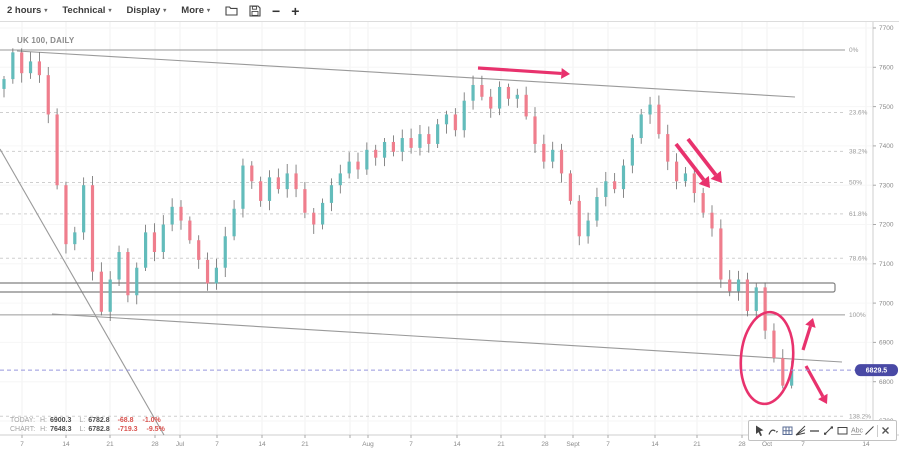 This screenshot has width=899, height=450. Describe the element at coordinates (886, 185) in the screenshot. I see `svg-text: 7300` at that location.